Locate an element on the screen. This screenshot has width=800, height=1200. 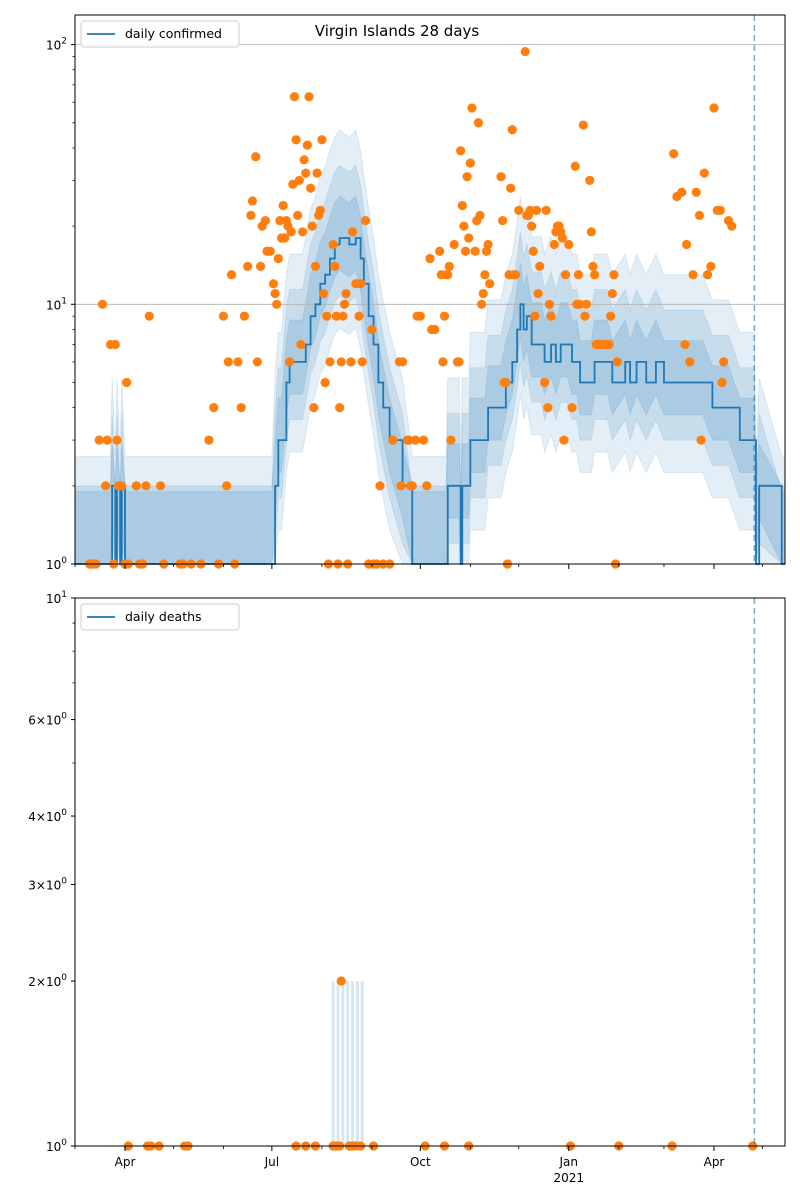
y-tick-label: 10¹ is located at coordinates (56, 598).